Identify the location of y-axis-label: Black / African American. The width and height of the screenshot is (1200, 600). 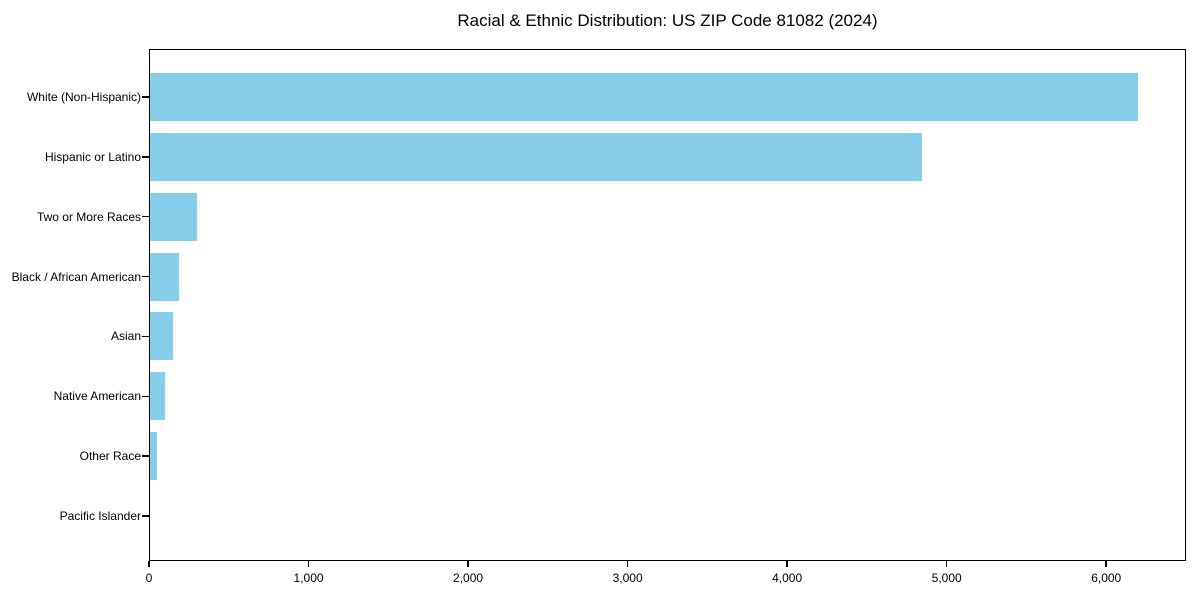
(76, 276).